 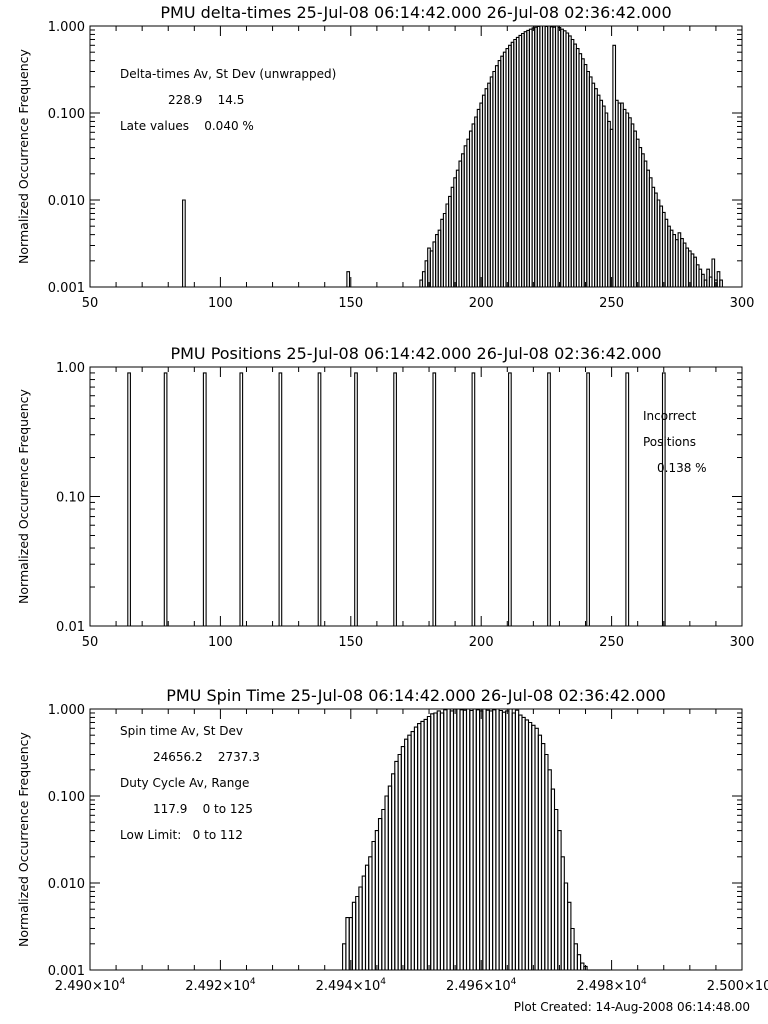 What do you see at coordinates (206, 100) in the screenshot?
I see `annotation-text: 228.9 14.5` at bounding box center [206, 100].